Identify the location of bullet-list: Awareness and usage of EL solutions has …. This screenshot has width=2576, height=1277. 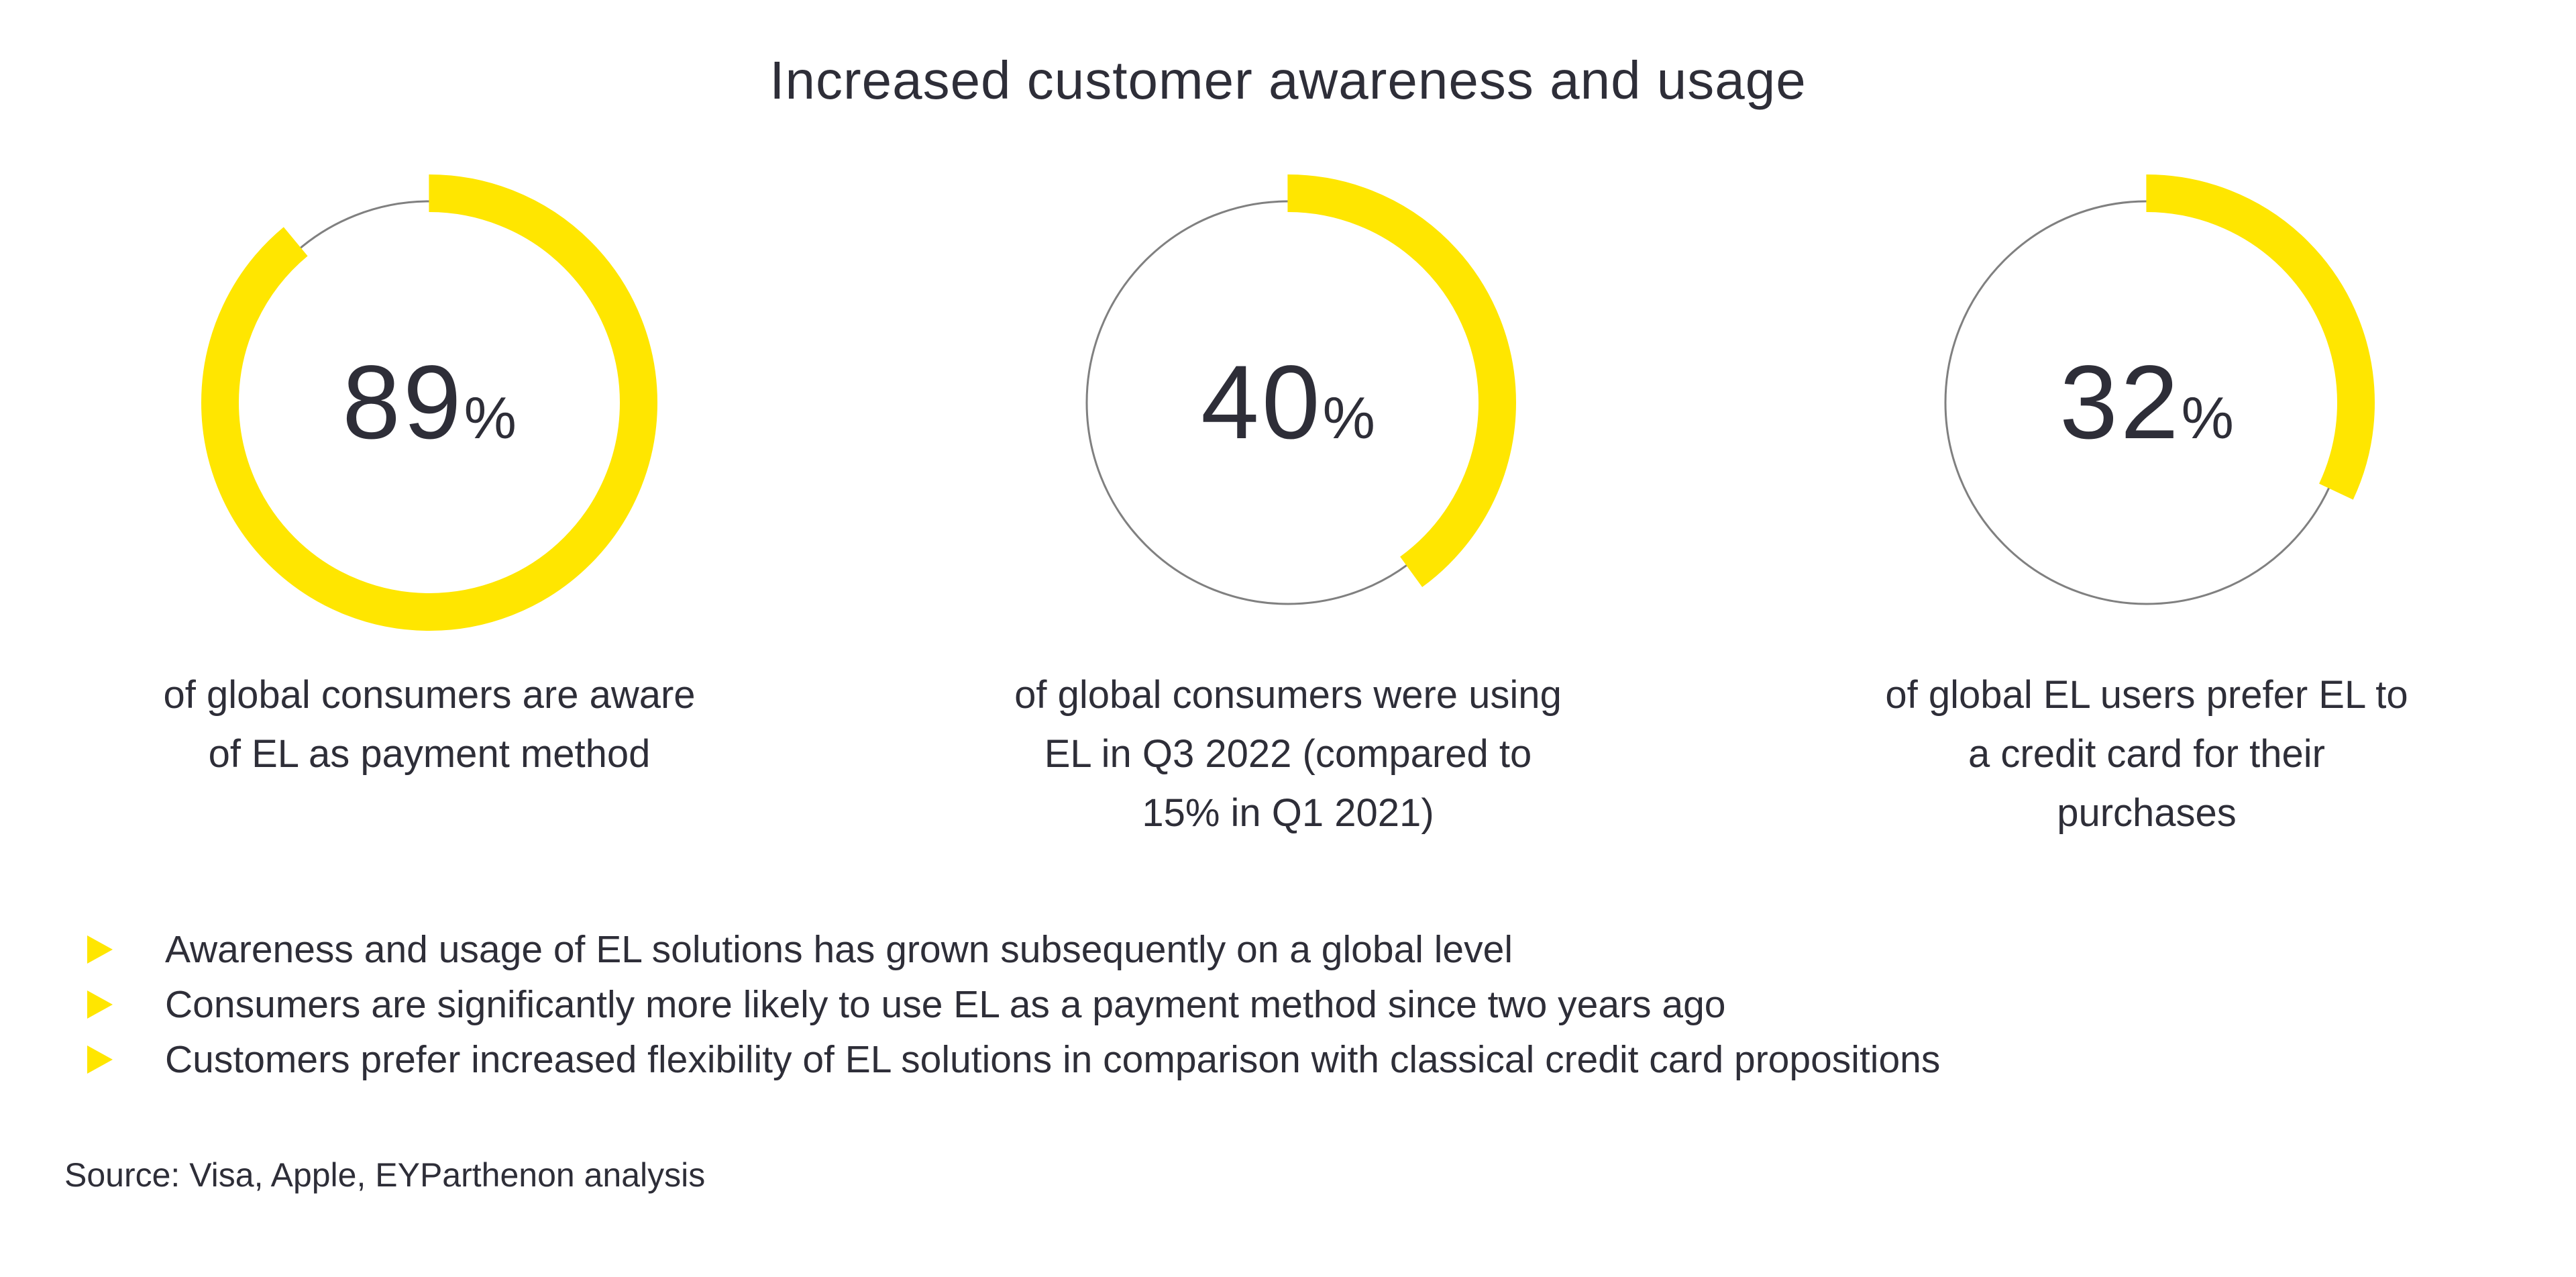
(1288, 1004).